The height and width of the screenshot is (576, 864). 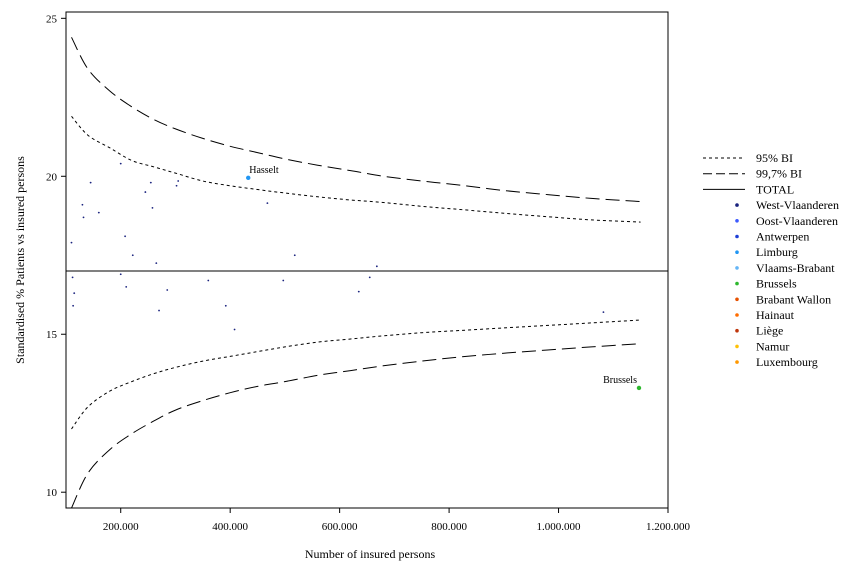 What do you see at coordinates (449, 527) in the screenshot?
I see `x-tick-label: 800.000` at bounding box center [449, 527].